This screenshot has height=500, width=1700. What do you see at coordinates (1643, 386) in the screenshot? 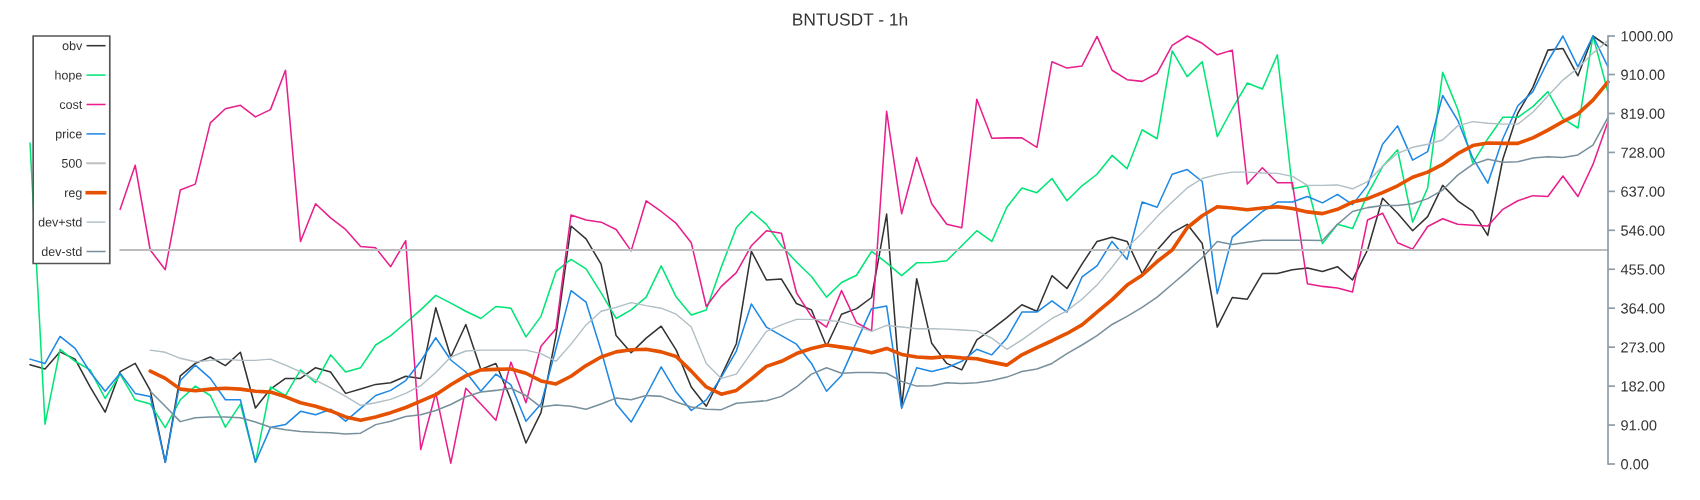
I see `y-tick-label: 182.00` at bounding box center [1643, 386].